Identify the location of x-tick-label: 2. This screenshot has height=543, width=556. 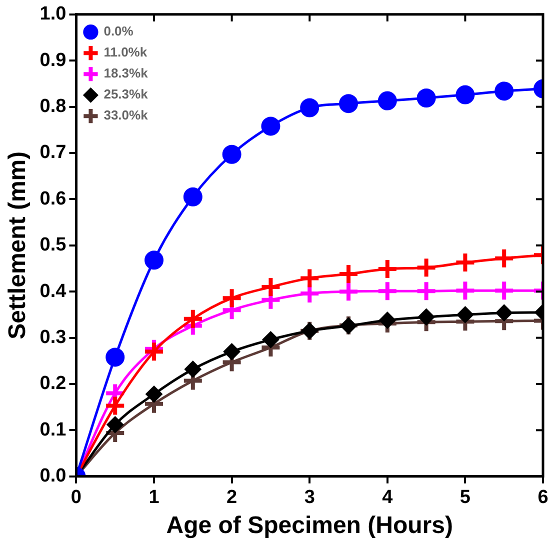
(232, 497).